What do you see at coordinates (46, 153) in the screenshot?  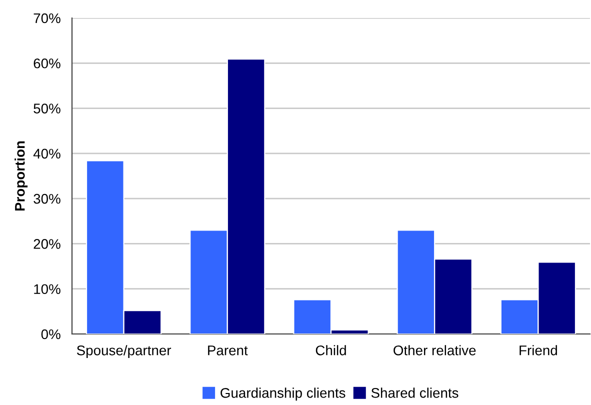 I see `y-tick-label: 40%` at bounding box center [46, 153].